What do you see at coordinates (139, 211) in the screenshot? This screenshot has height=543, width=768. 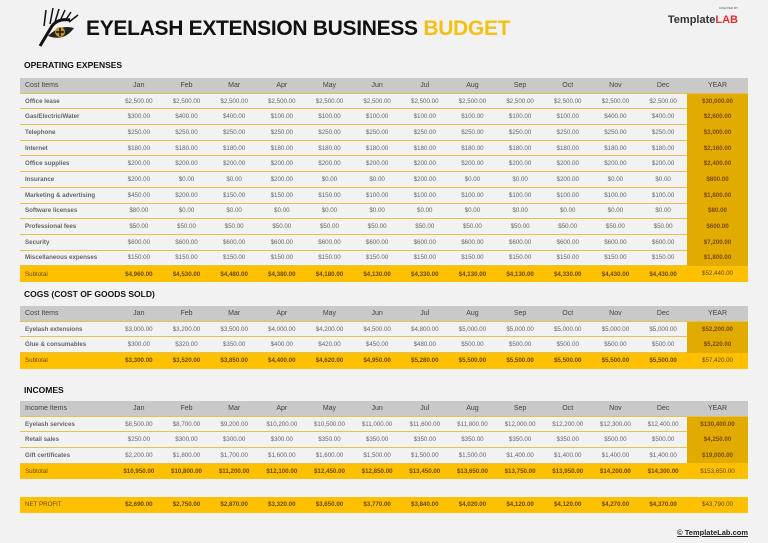 I see `cell-jan: $80.00` at bounding box center [139, 211].